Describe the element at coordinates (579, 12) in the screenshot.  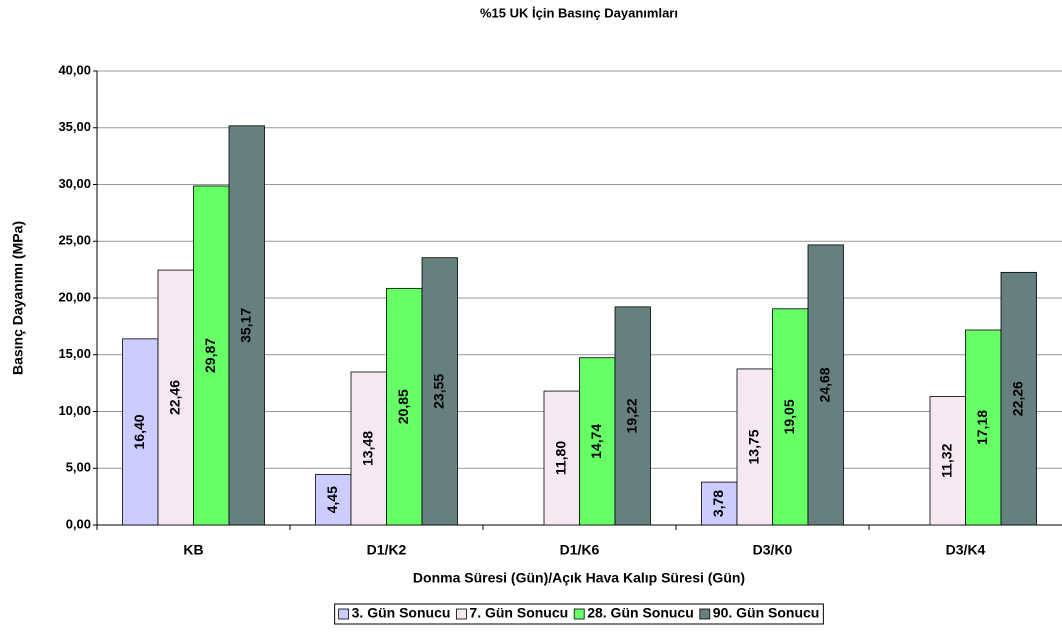
I see `chart-title: %15 UK İçin Basınç Dayanımları` at that location.